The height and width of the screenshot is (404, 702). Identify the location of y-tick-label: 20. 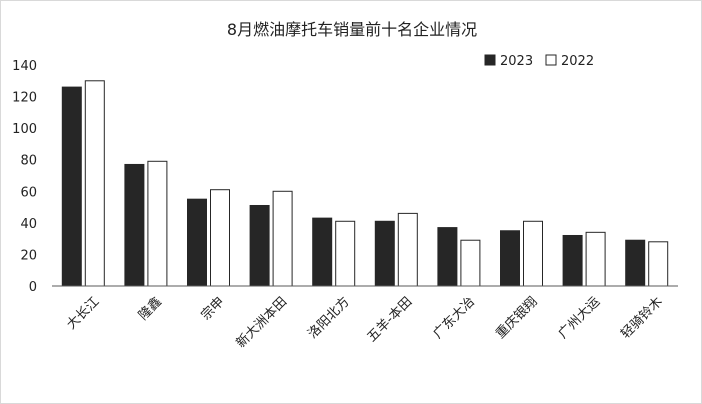
(28, 255).